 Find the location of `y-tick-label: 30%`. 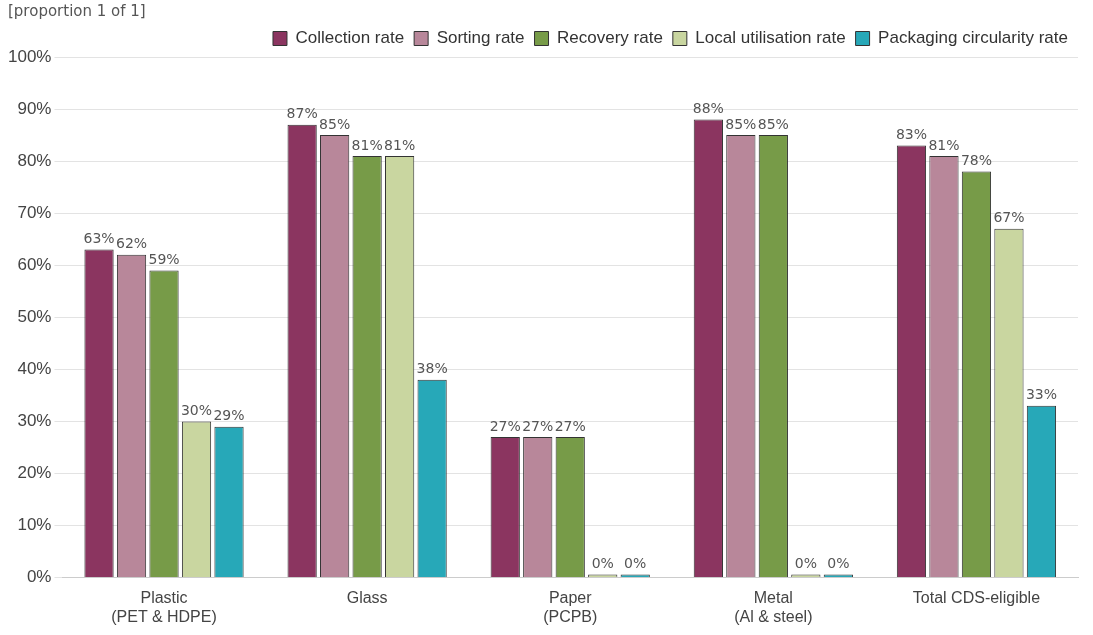

y-tick-label: 30% is located at coordinates (34, 421).